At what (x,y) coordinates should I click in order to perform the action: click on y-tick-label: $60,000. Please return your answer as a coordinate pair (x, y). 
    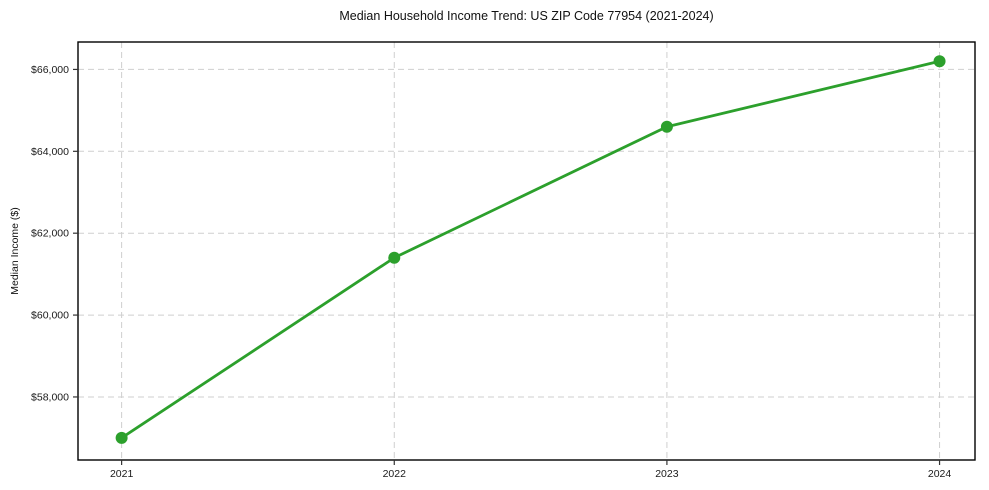
    Looking at the image, I should click on (50, 316).